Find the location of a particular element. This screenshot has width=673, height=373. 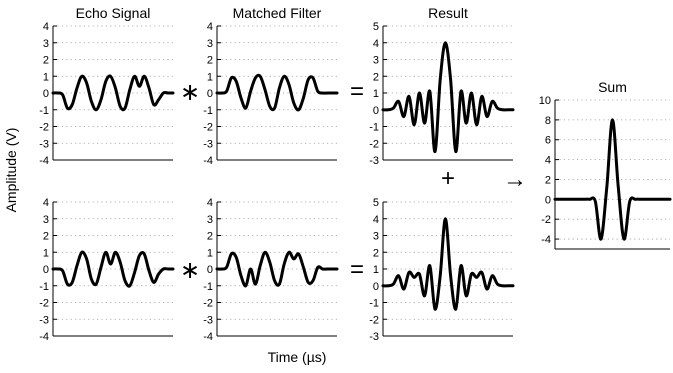

panel-filter-top: 4 3 2 1 0 -1 -2 -3 -4 Matched Filter is located at coordinates (271, 86).